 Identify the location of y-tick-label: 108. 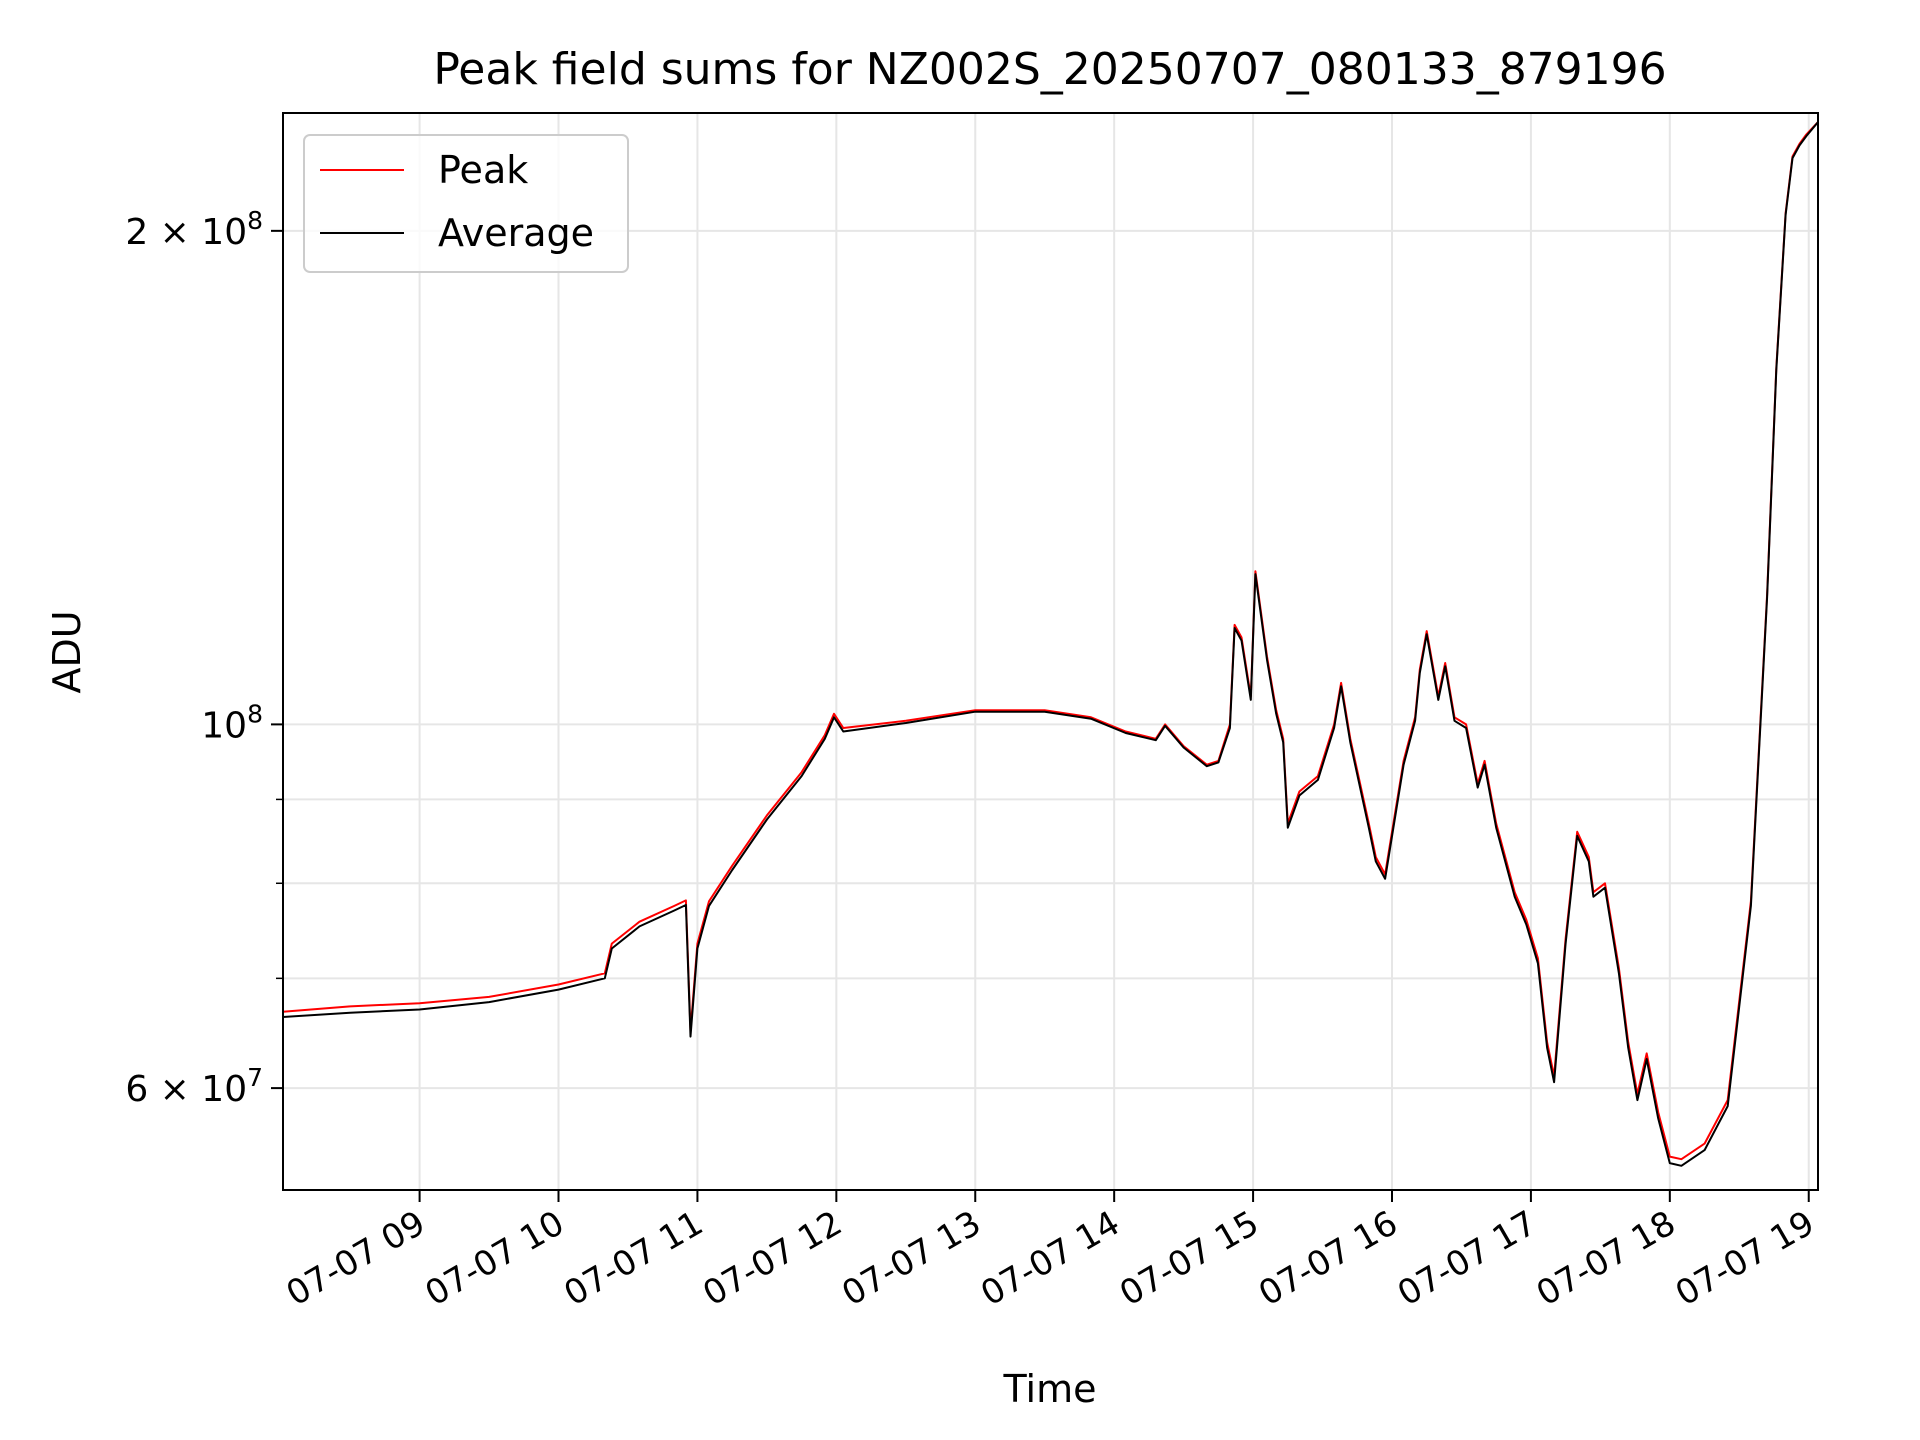
(232, 722).